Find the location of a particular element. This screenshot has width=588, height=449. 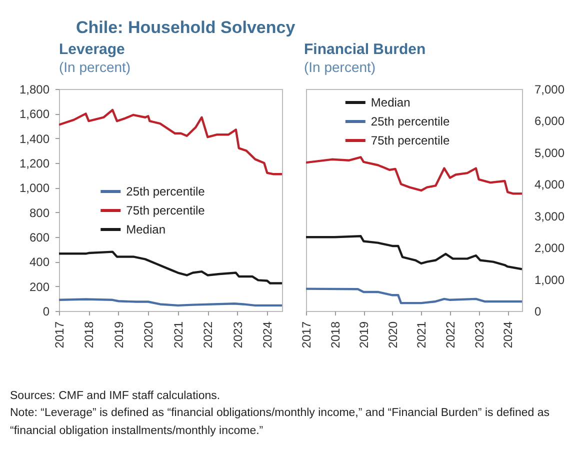

source-note: Sources: CMF and IMF staff calculations. is located at coordinates (116, 396).